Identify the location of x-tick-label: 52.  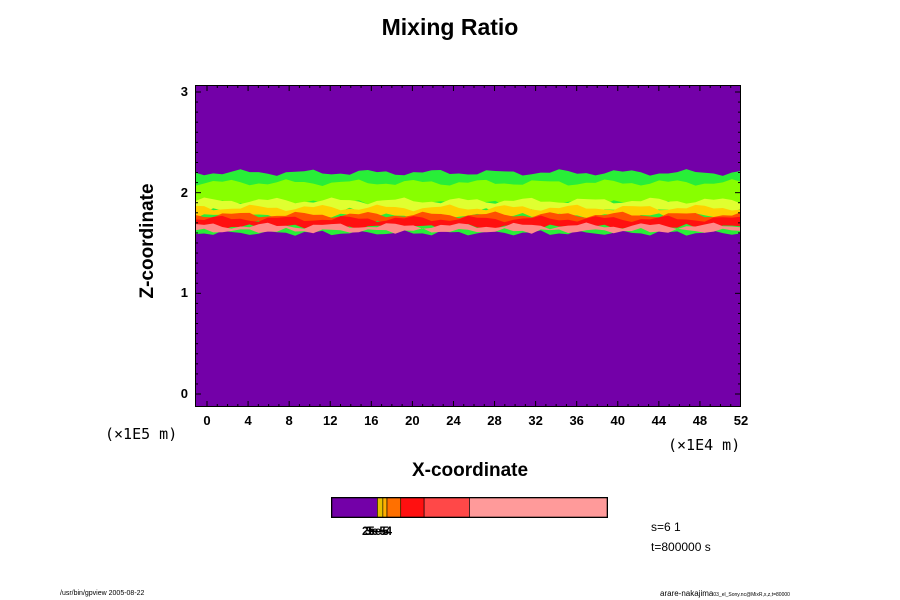
(741, 420).